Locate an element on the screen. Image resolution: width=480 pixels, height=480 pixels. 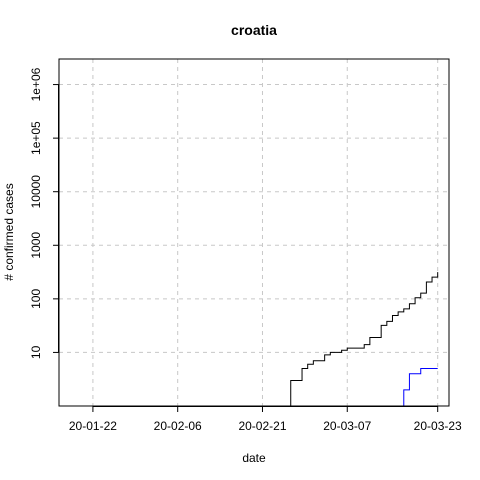
x-tick-label: 20-03-07 is located at coordinates (347, 426).